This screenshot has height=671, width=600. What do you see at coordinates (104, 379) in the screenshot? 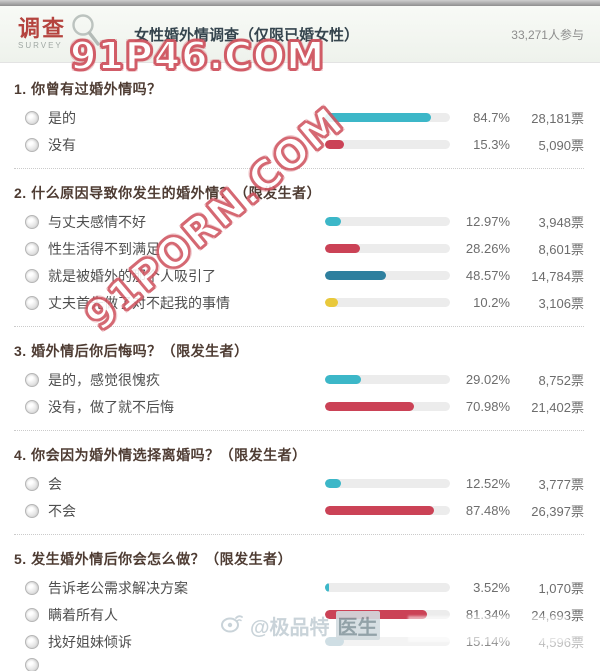
I see `option-label: 是的，感觉很愧疚` at bounding box center [104, 379].